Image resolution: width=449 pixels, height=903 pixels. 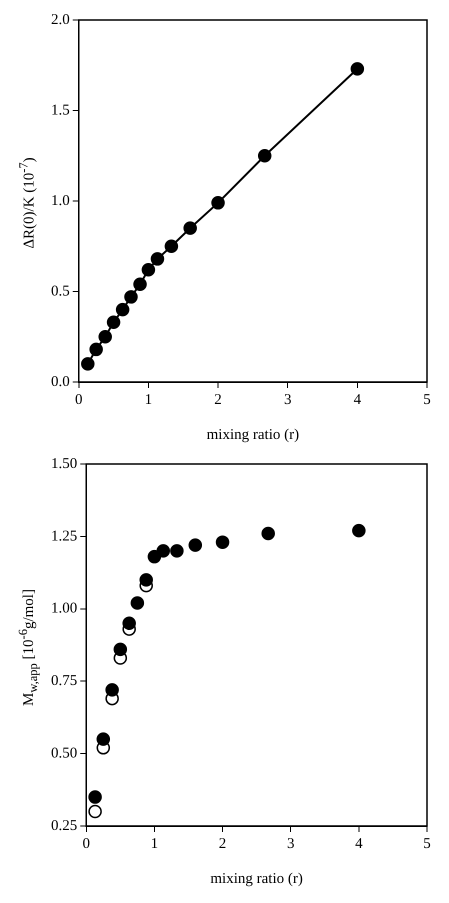 I want to click on y-tick-label: 1.5, so click(x=60, y=110).